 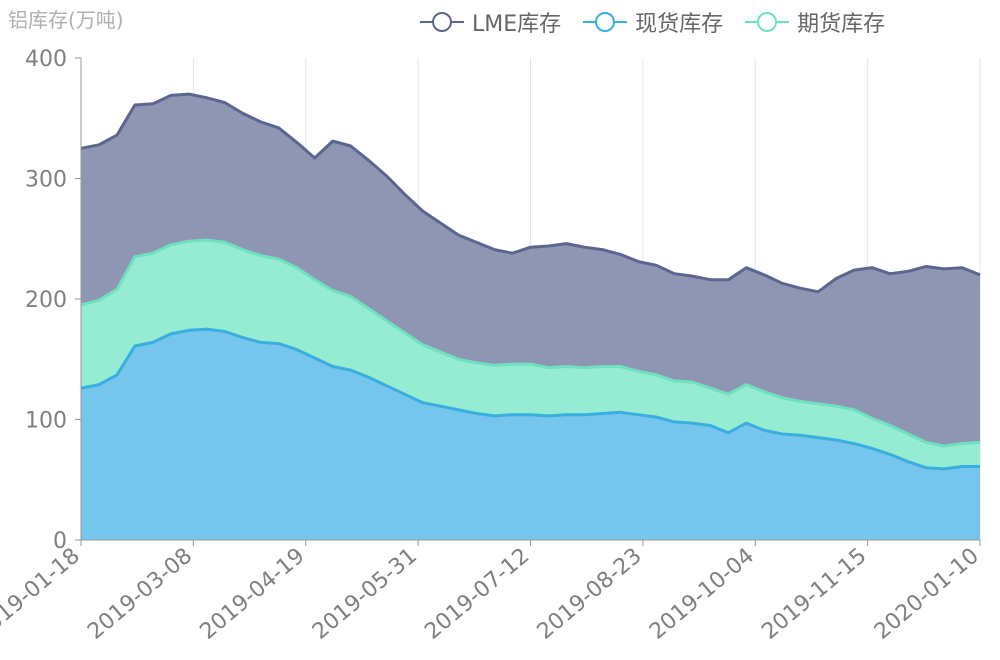 I want to click on x-tick-label: 2019-01-18, so click(x=42, y=593).